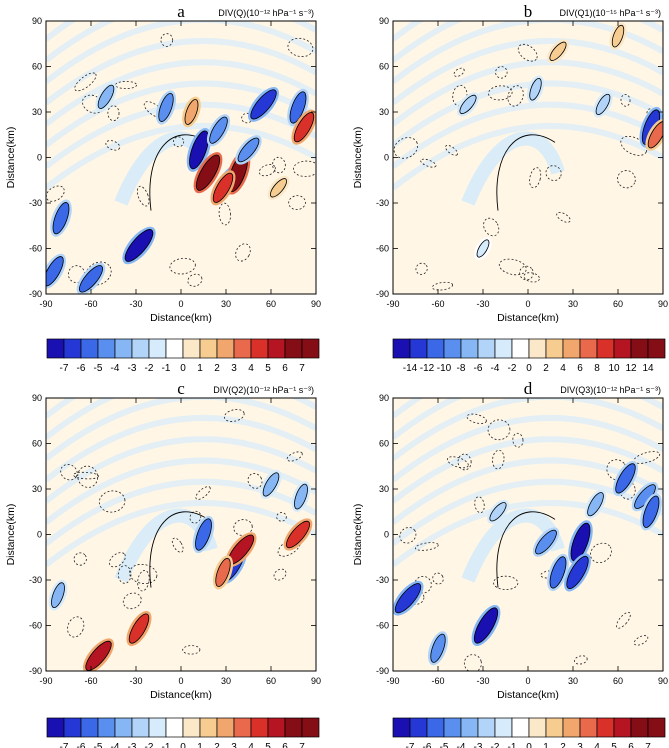  I want to click on colorbar-label: -12, so click(427, 368).